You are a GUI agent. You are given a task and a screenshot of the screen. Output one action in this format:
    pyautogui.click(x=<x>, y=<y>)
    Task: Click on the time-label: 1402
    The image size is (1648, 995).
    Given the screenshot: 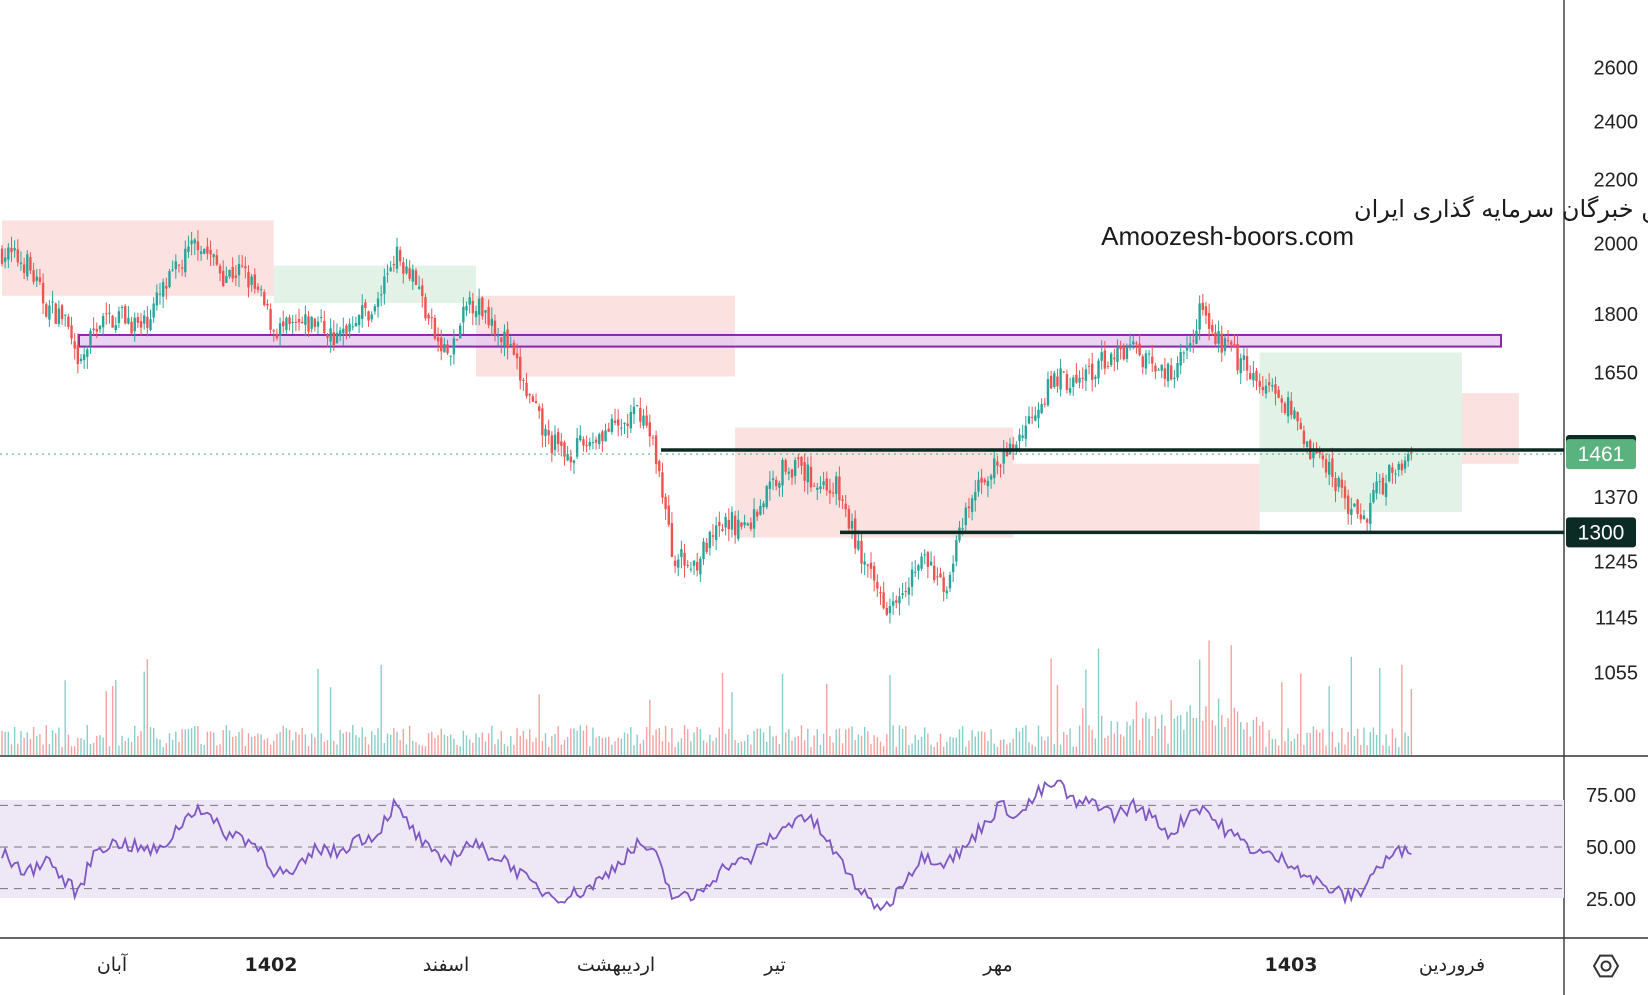 What is the action you would take?
    pyautogui.click(x=271, y=965)
    